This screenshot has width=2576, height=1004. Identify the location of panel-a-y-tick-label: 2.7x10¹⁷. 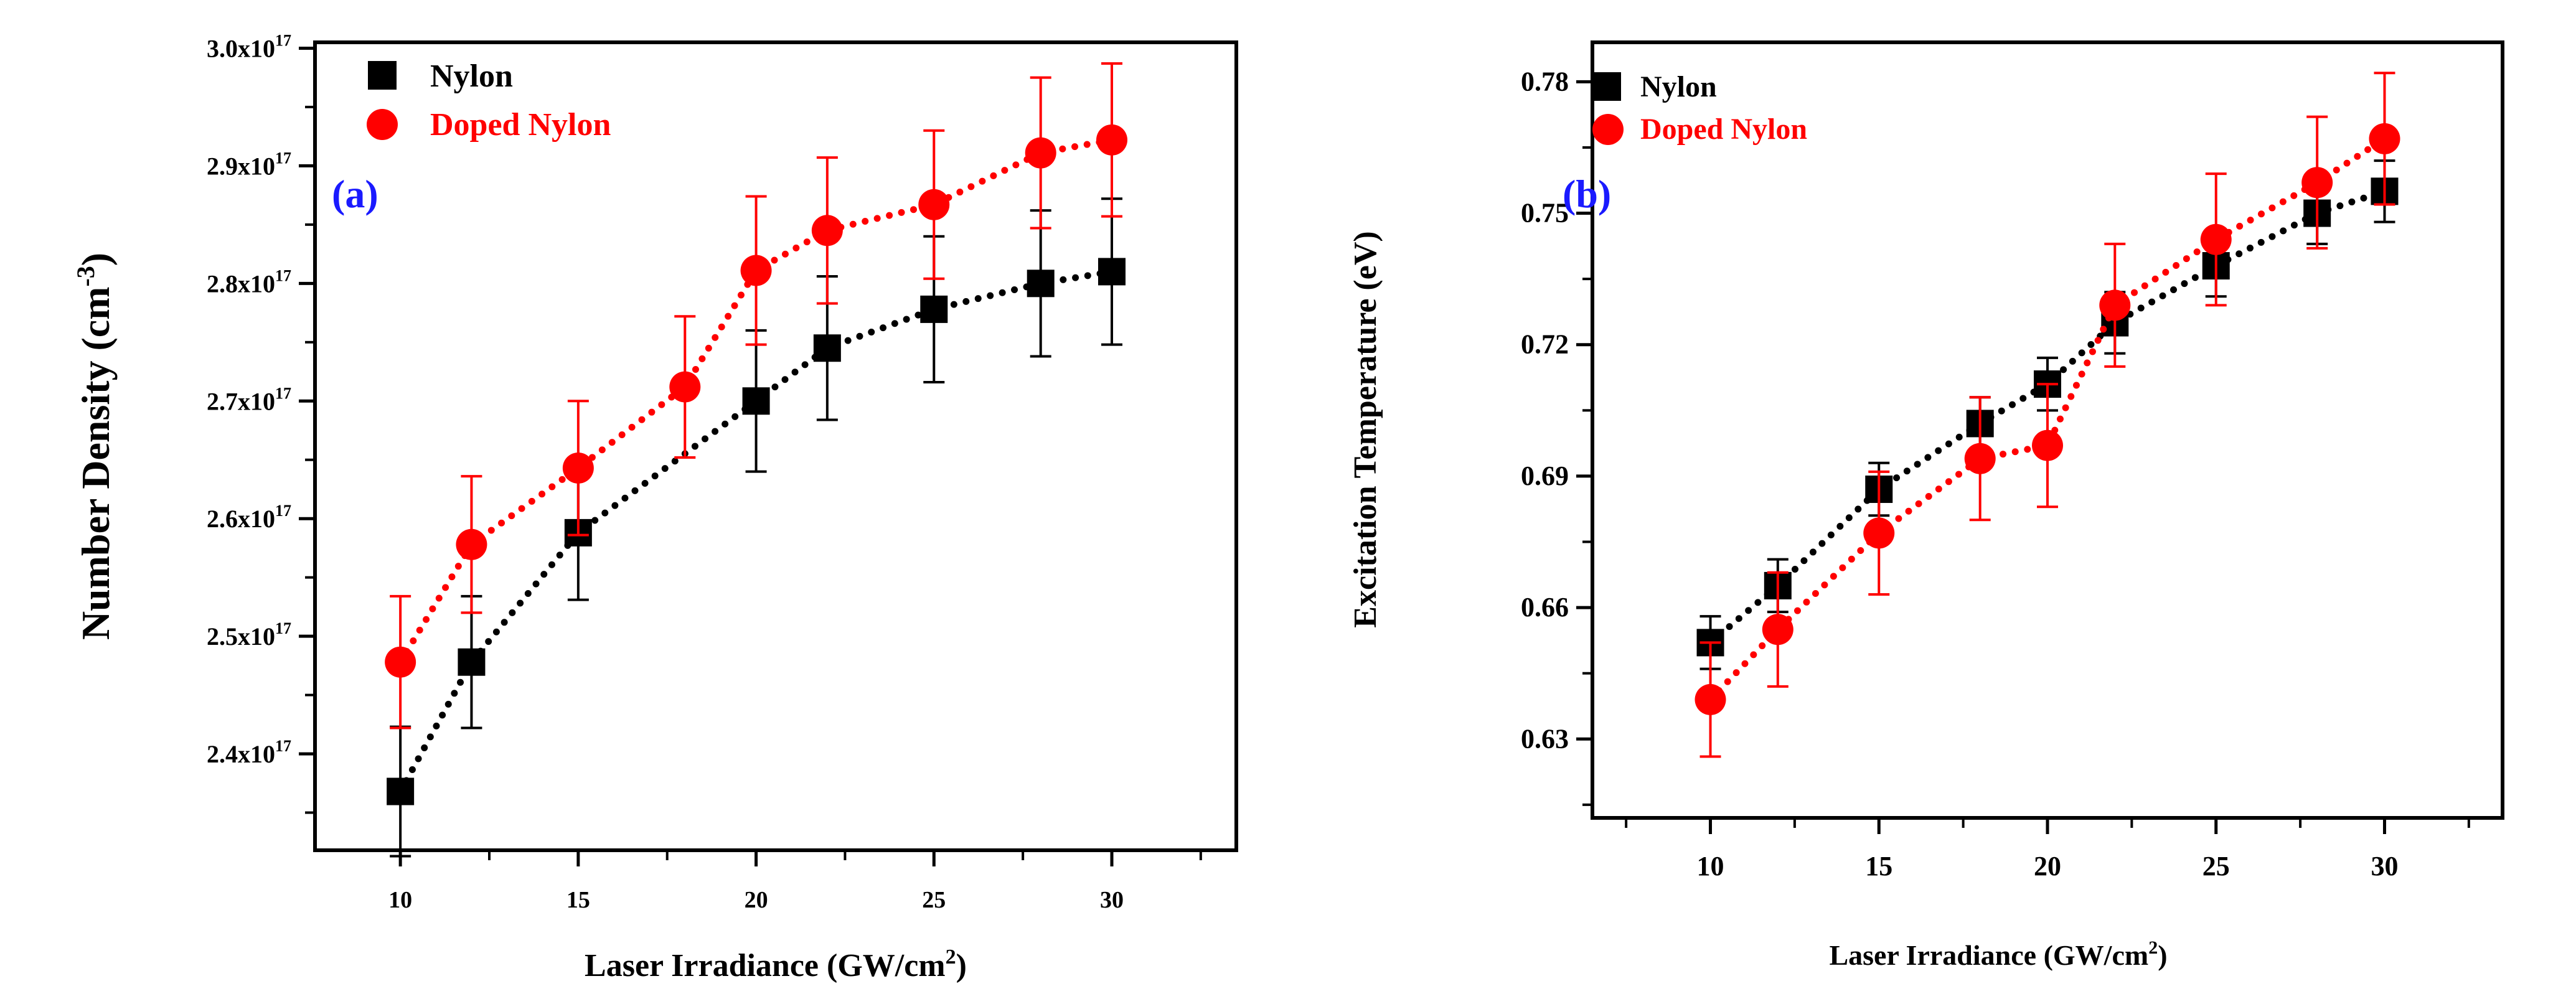
(249, 399).